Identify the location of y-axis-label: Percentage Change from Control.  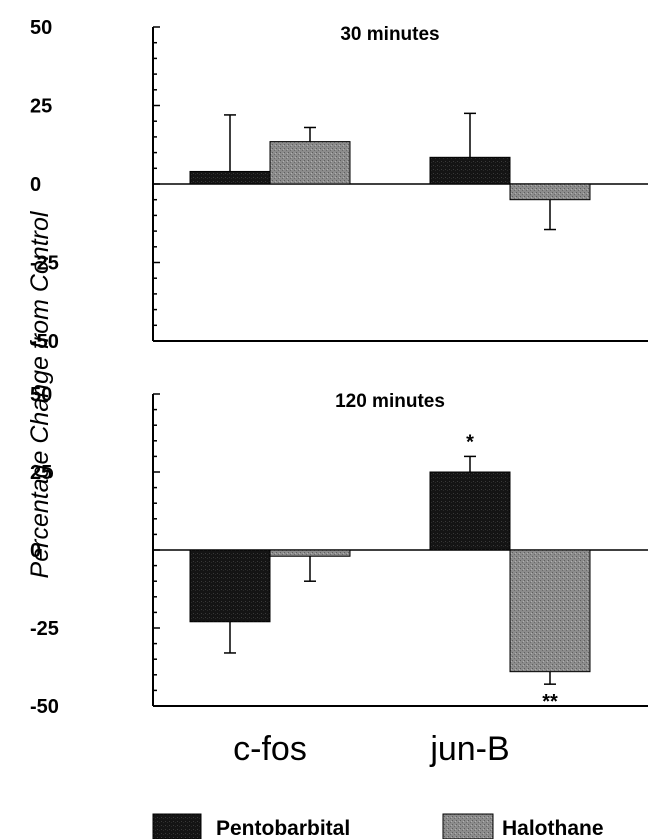
(40, 394).